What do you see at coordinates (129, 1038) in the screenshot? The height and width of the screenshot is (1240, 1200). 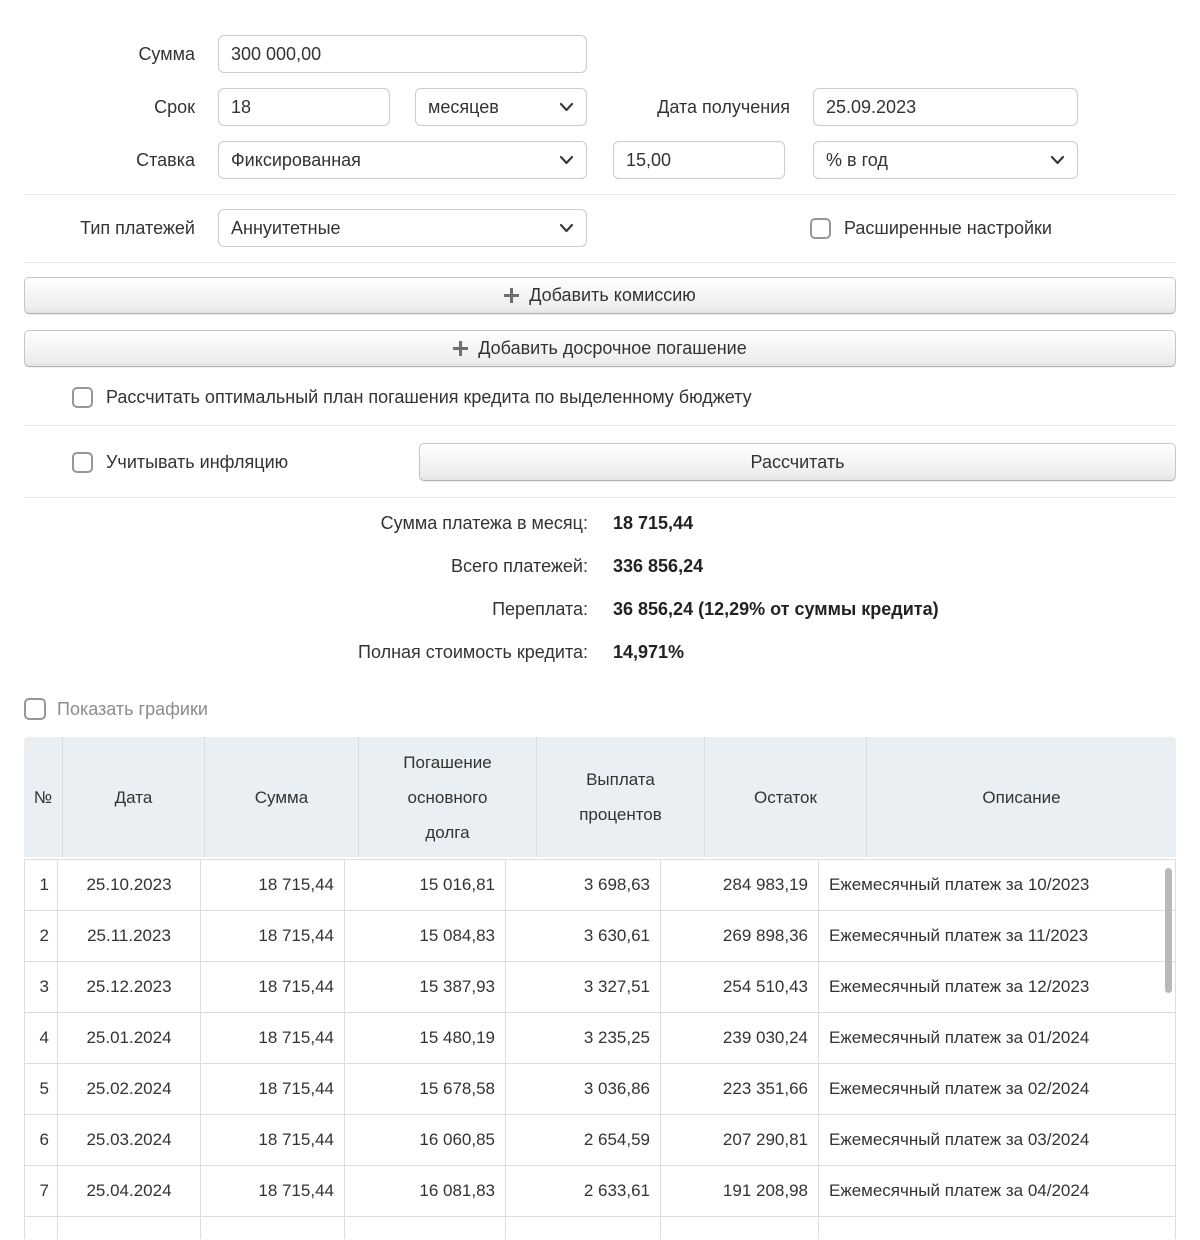 I see `cell-date: 25.01.2024` at bounding box center [129, 1038].